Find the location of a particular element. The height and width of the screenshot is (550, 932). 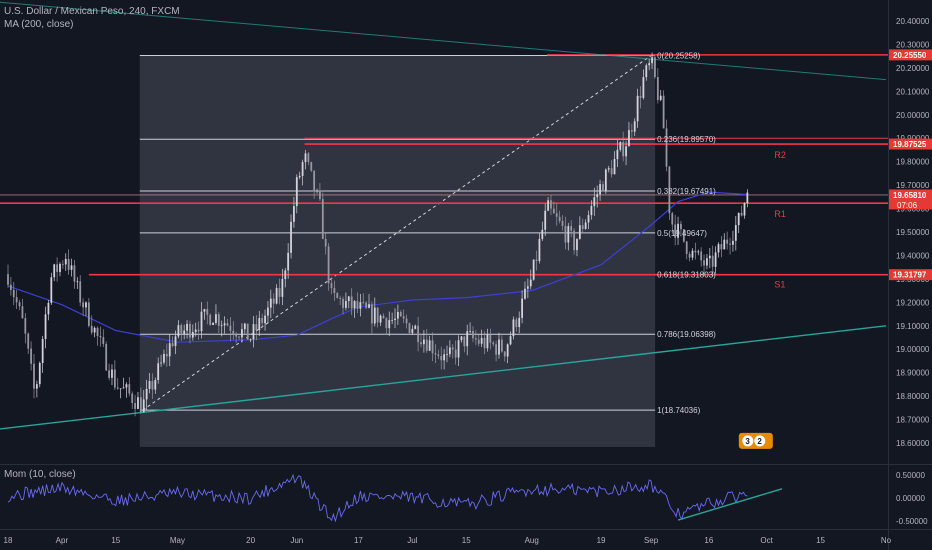

price-tick-label: 19.10000 is located at coordinates (913, 326).